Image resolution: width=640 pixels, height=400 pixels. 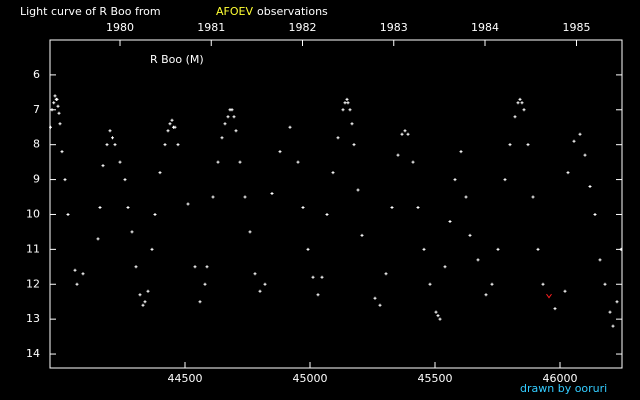 What do you see at coordinates (90, 11) in the screenshot?
I see `chart-title: Light curve of R Boo from` at bounding box center [90, 11].